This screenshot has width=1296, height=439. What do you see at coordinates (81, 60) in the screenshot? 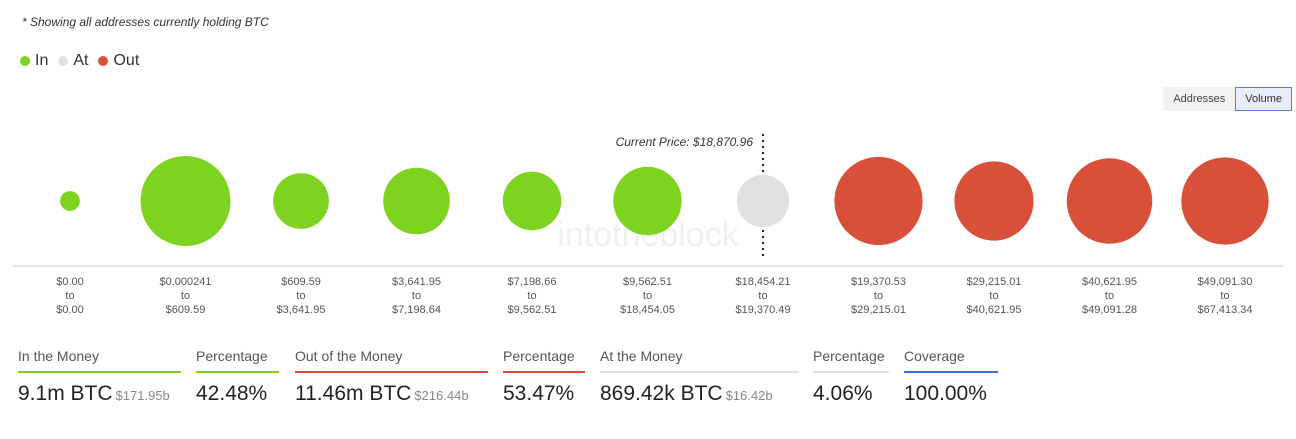
I see `legend-label-at: At` at bounding box center [81, 60].